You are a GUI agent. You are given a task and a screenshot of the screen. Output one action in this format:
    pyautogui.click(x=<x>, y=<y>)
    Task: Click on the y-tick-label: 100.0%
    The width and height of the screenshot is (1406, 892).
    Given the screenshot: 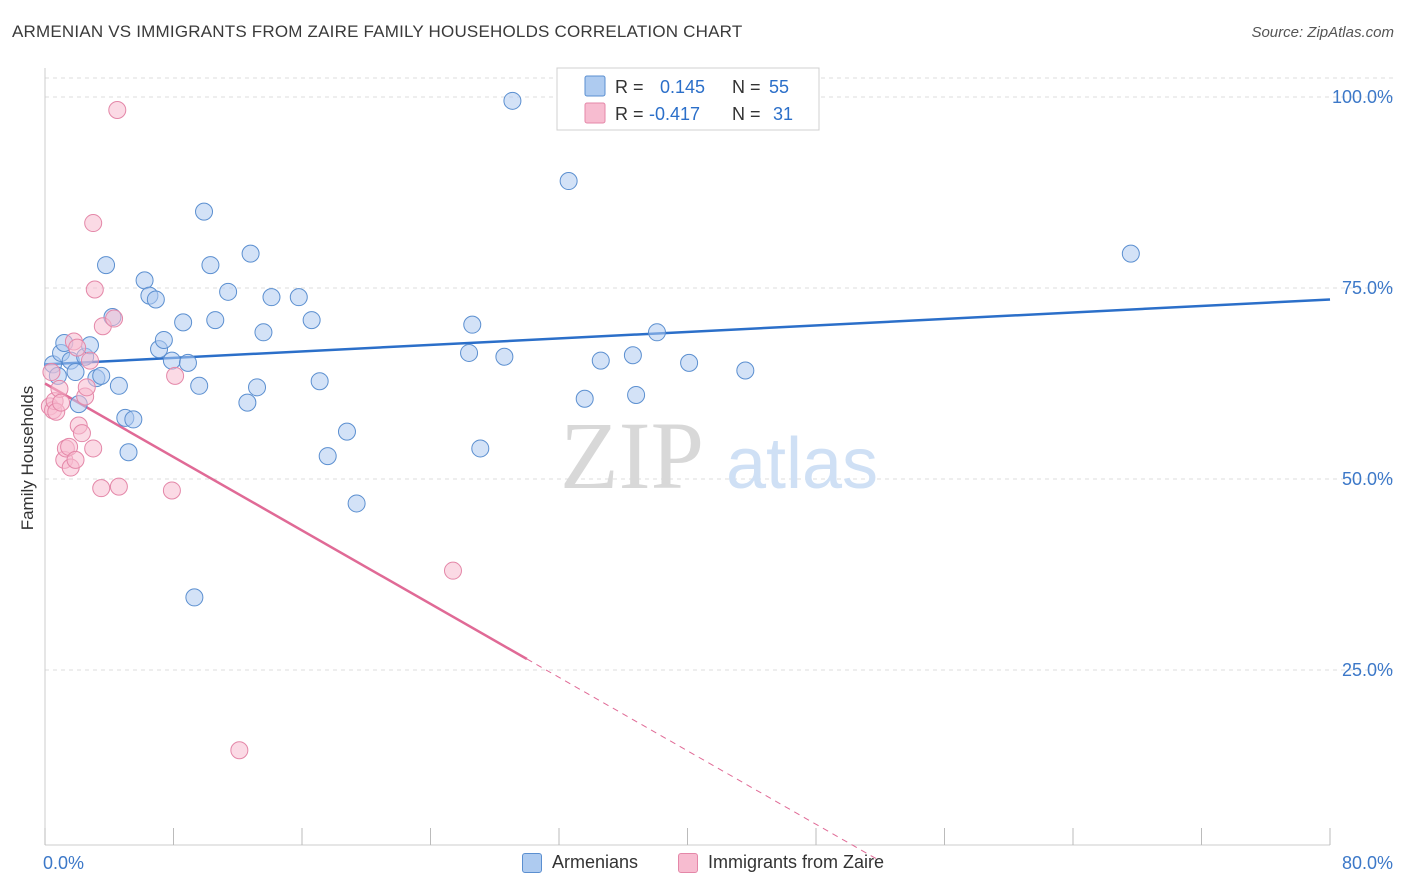 What is the action you would take?
    pyautogui.click(x=1362, y=97)
    